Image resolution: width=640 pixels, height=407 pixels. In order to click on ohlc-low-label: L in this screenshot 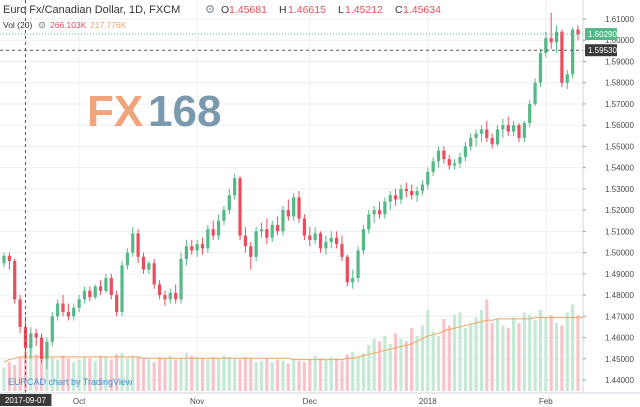, I will do `click(341, 10)`.